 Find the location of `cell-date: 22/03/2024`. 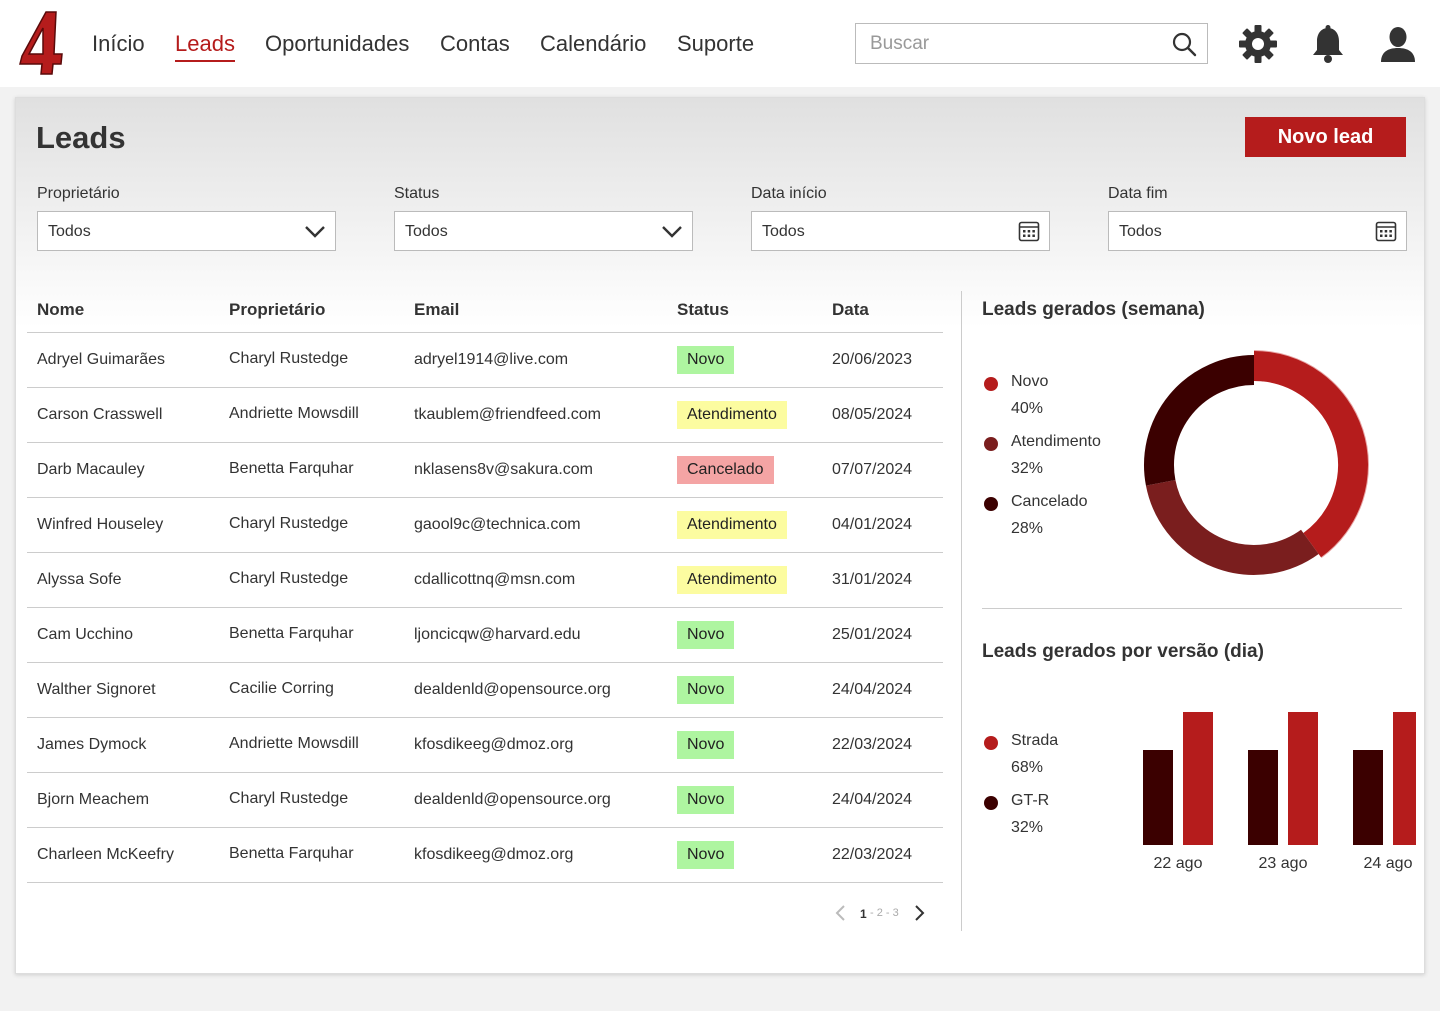

cell-date: 22/03/2024 is located at coordinates (872, 854).